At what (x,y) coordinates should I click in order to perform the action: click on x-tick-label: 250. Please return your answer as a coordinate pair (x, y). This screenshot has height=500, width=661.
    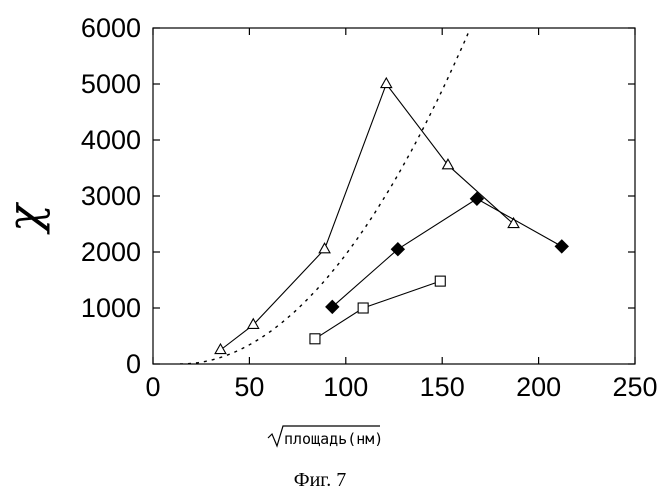
    Looking at the image, I should click on (634, 387).